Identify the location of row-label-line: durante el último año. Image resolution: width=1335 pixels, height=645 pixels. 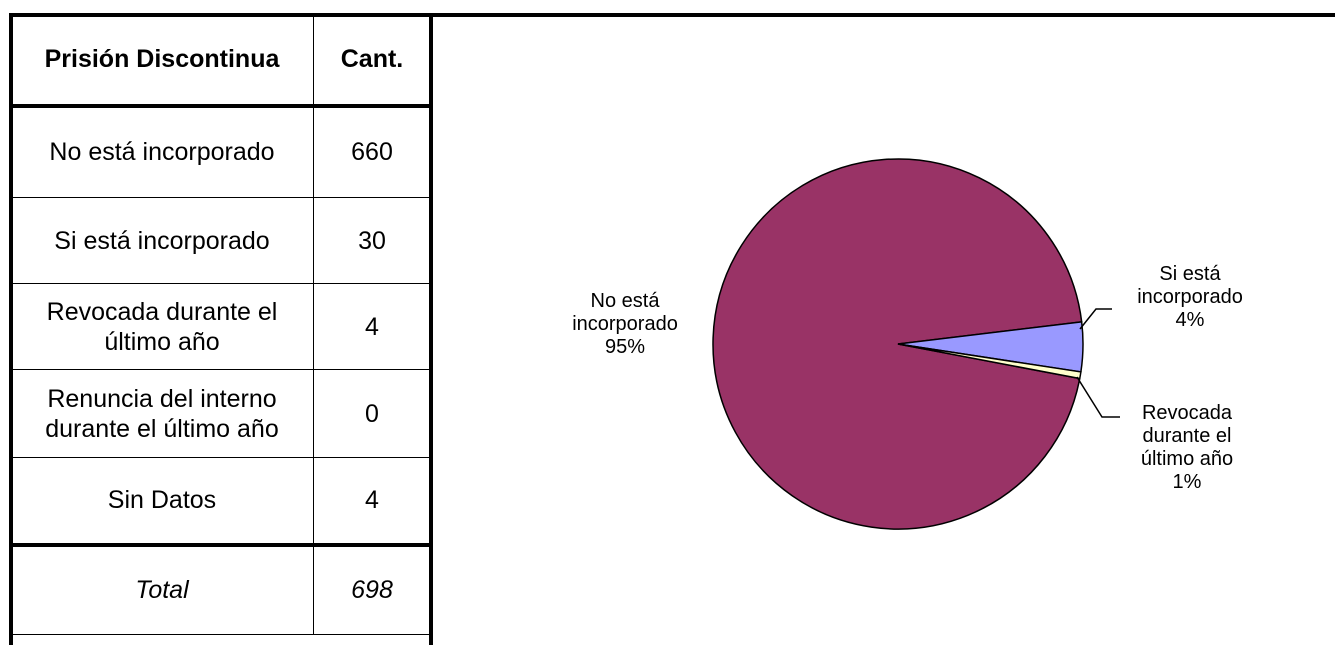
(162, 428).